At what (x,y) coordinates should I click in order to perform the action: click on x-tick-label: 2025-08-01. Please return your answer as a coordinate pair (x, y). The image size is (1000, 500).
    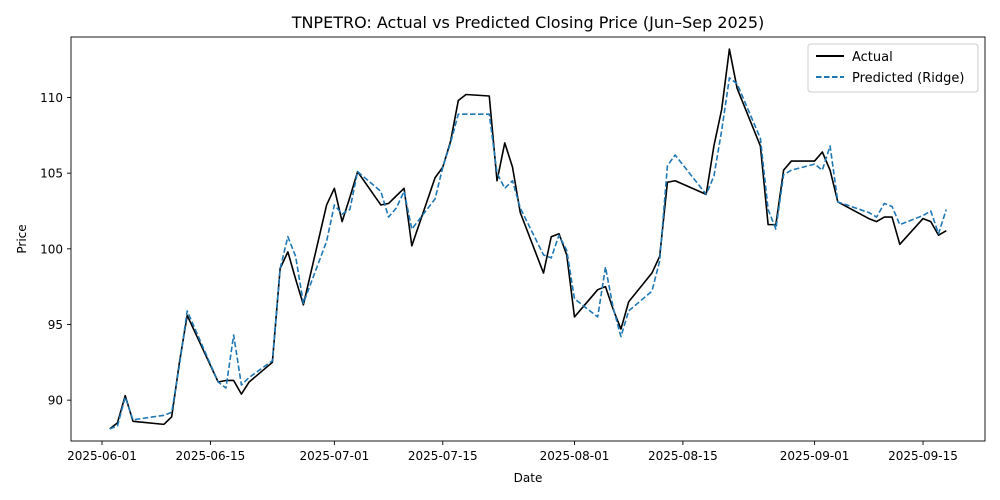
    Looking at the image, I should click on (575, 456).